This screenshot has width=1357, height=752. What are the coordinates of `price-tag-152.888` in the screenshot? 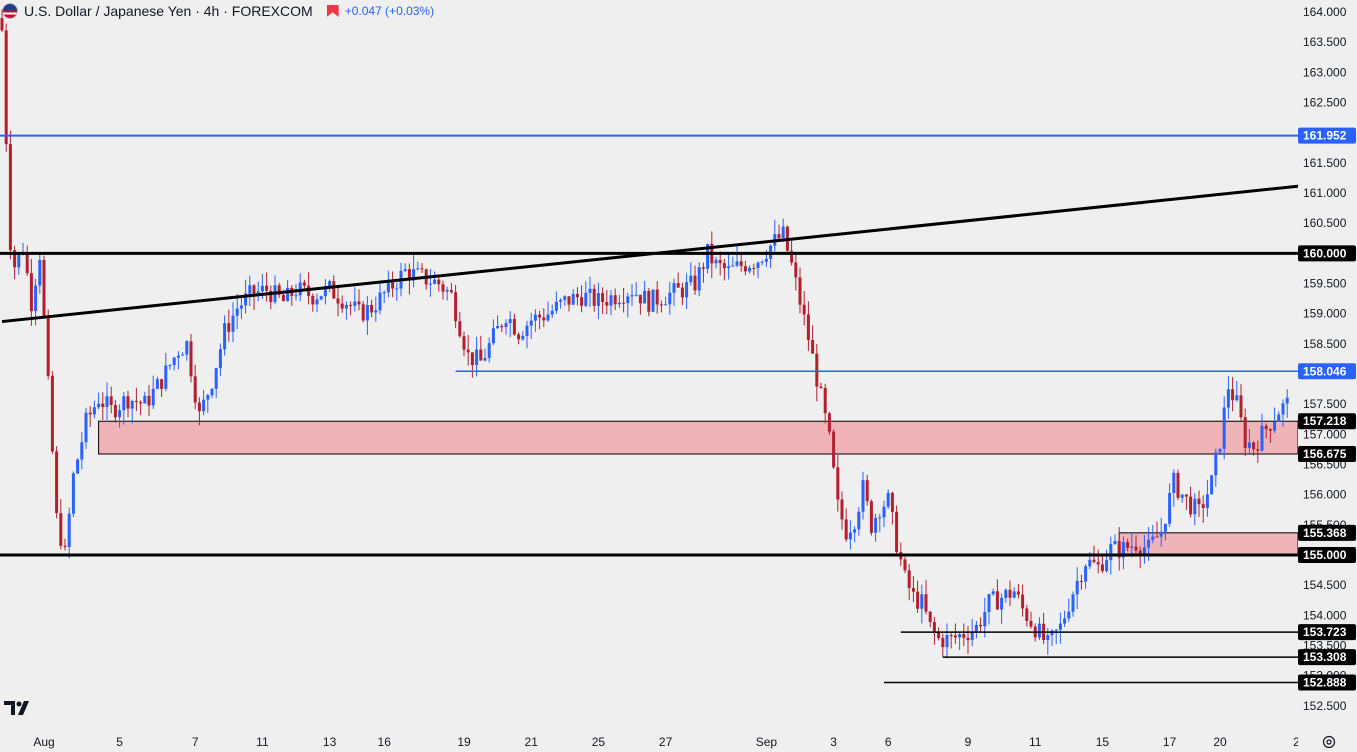 It's located at (1327, 682).